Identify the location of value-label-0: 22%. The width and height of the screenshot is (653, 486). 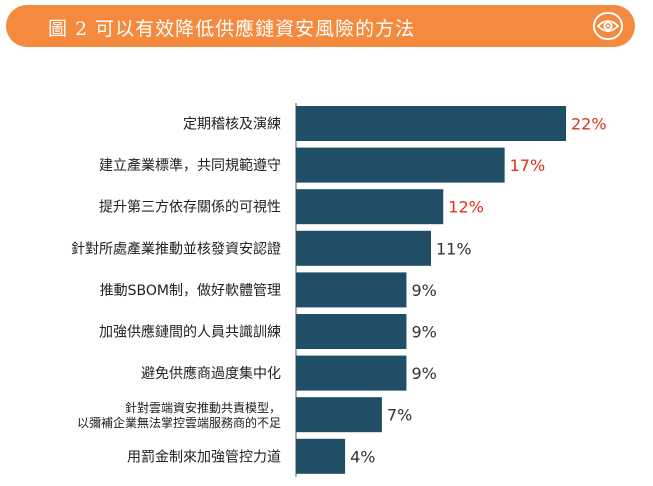
(589, 124).